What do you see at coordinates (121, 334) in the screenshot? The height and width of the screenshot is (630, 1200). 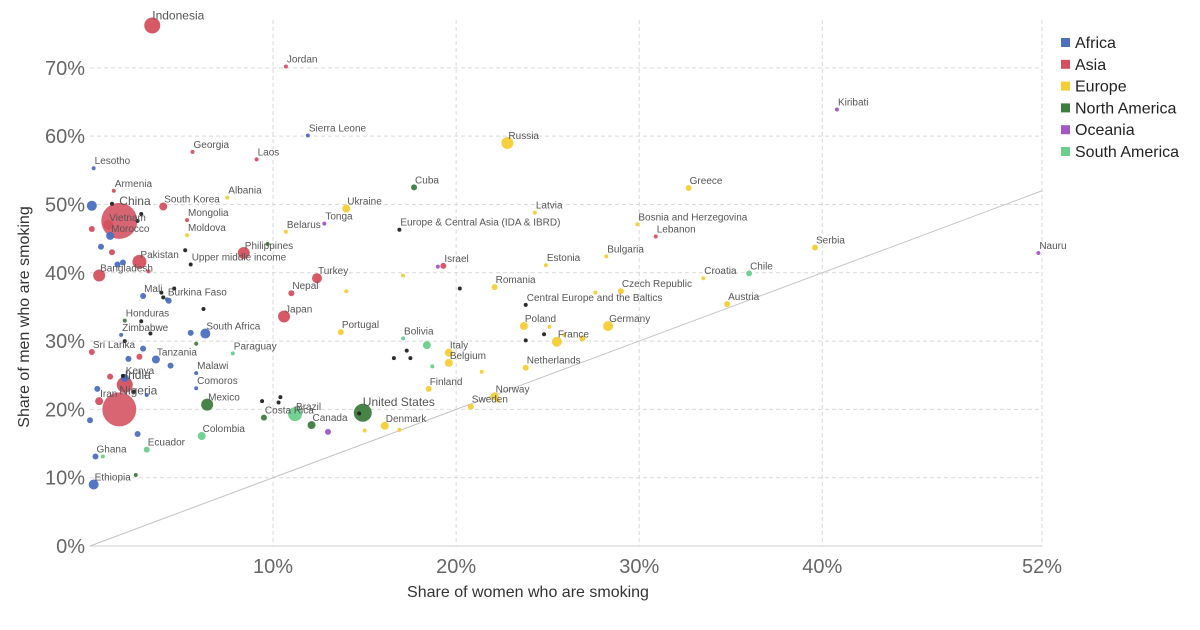 I see `point-zimbabwe` at bounding box center [121, 334].